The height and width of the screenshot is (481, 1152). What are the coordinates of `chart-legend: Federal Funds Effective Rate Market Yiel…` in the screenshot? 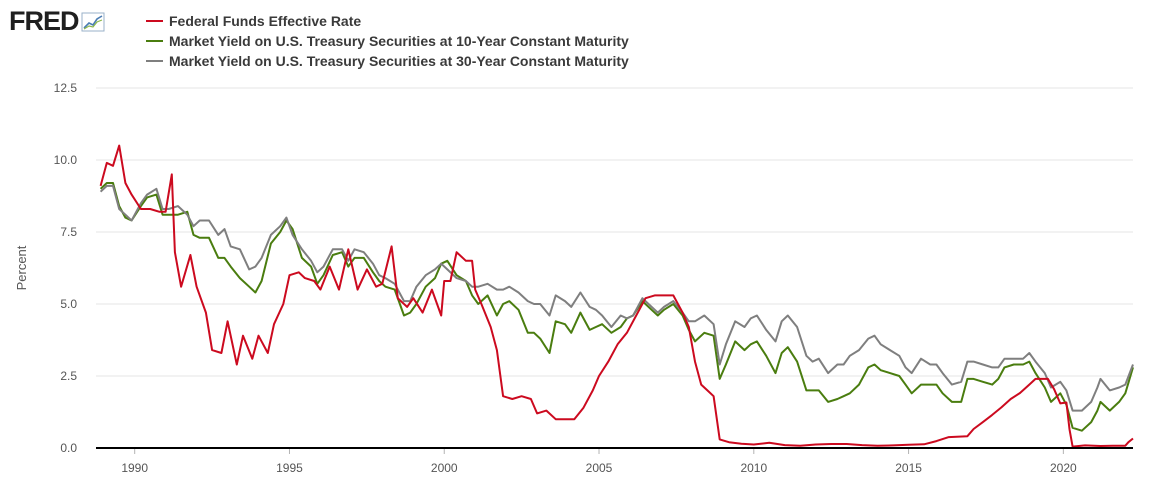 It's located at (387, 41).